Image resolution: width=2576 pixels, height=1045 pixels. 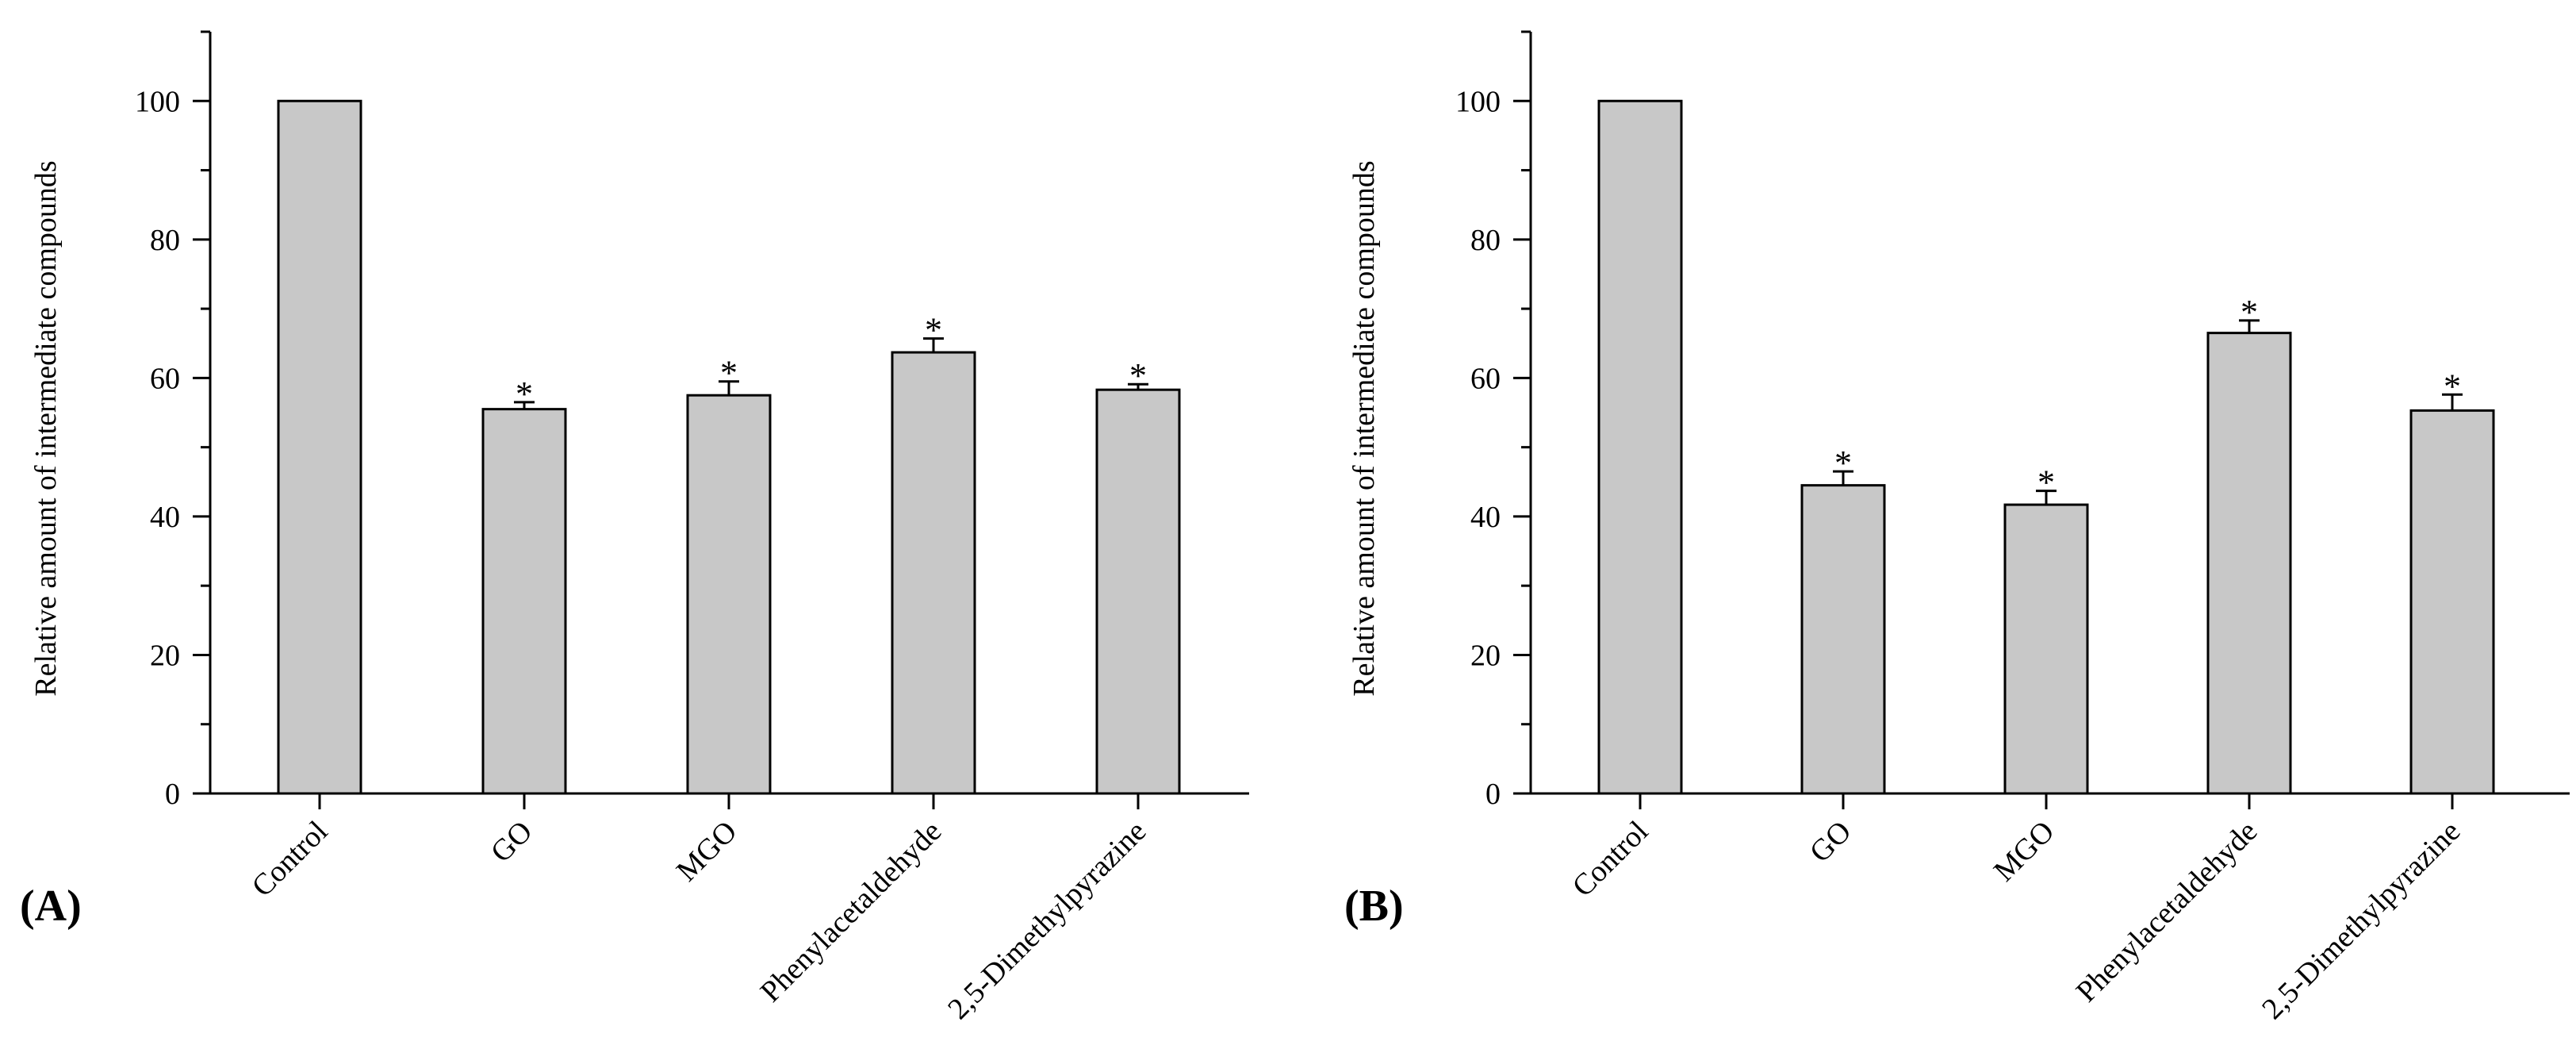 What do you see at coordinates (1374, 906) in the screenshot?
I see `panel-label: (B)` at bounding box center [1374, 906].